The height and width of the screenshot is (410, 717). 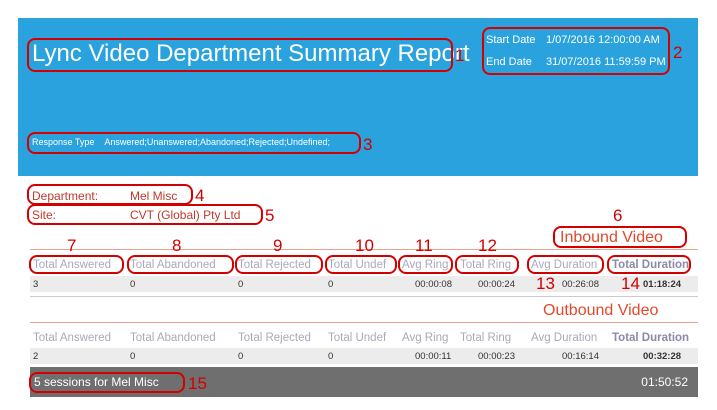 I want to click on sessions-total-duration: 01:50:52, so click(x=664, y=382).